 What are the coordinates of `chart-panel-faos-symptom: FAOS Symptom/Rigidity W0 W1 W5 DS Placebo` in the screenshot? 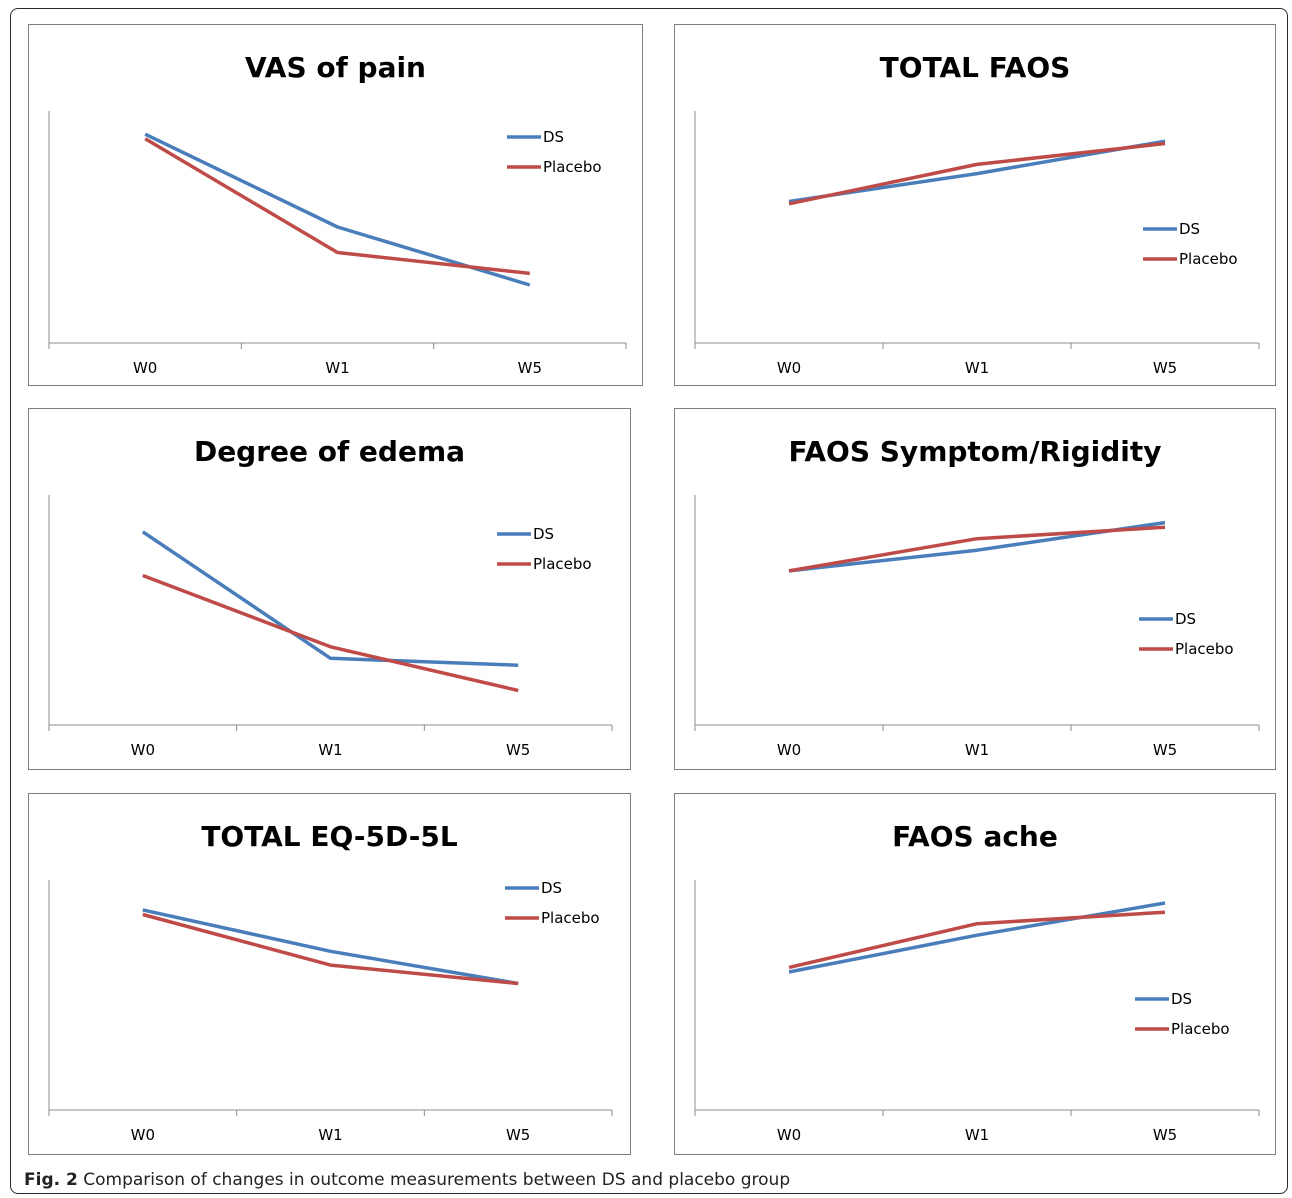 It's located at (975, 589).